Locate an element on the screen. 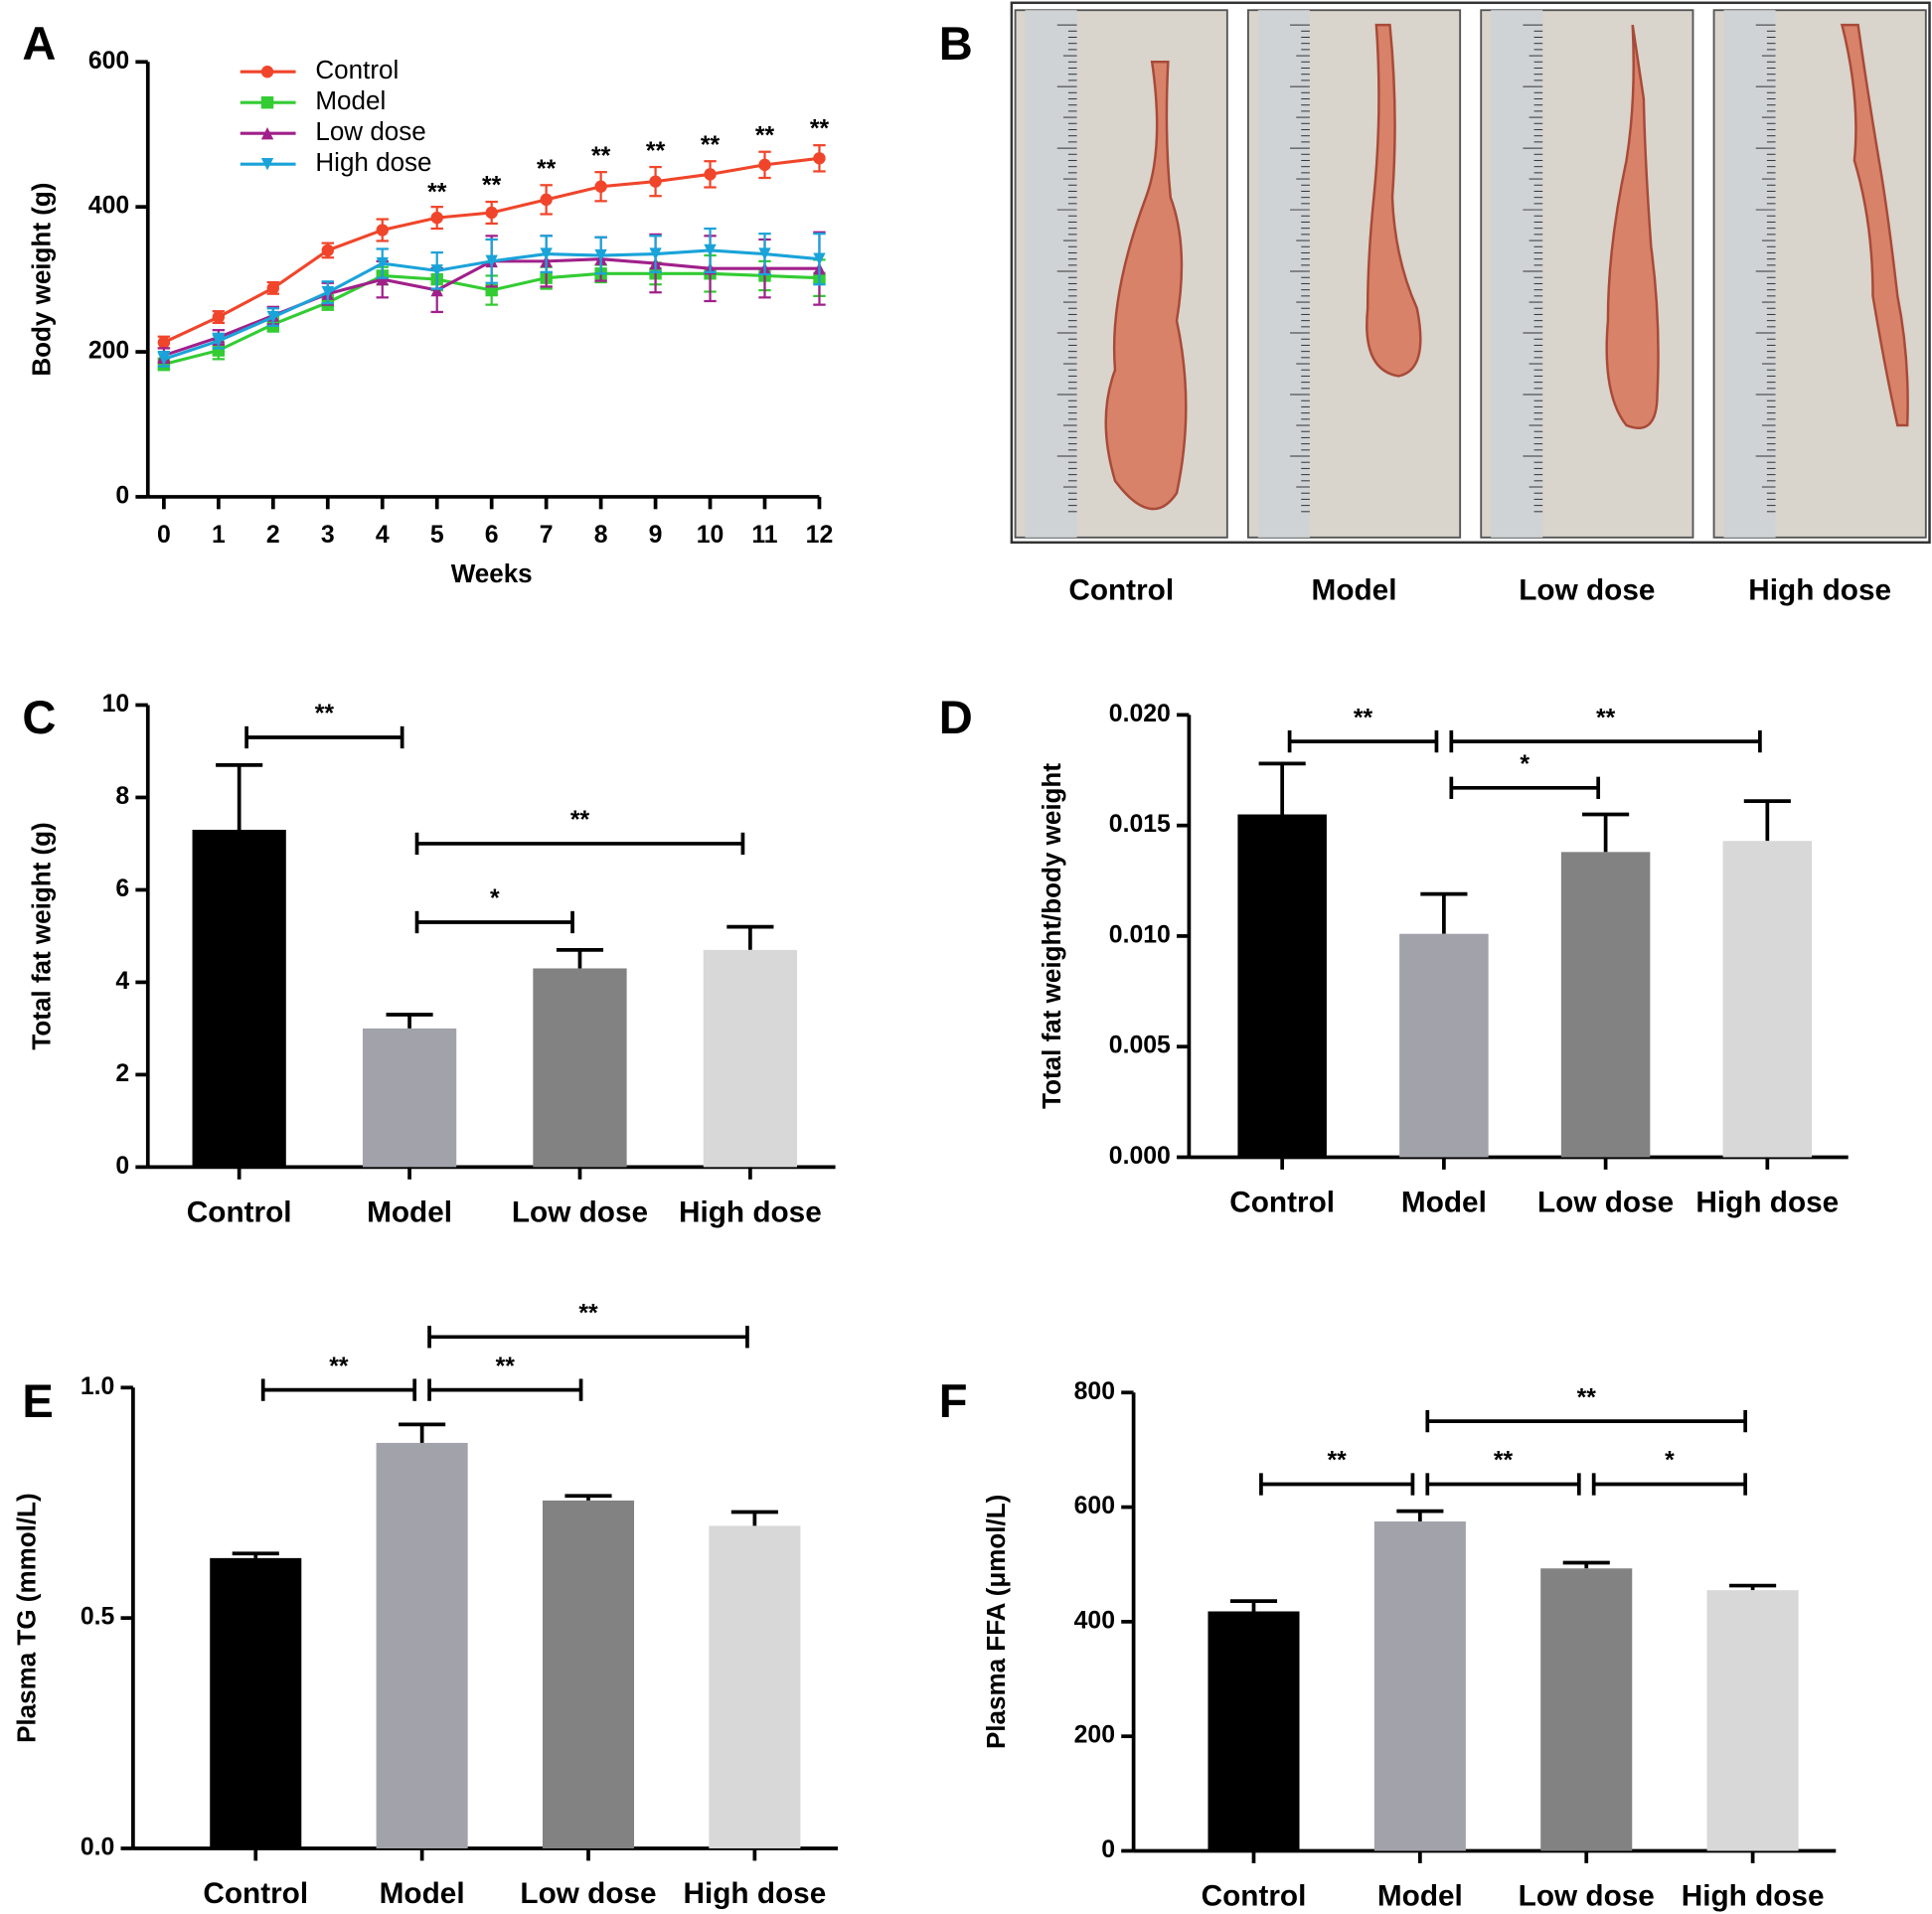 This screenshot has height=1914, width=1932. y-tick-label: 600 is located at coordinates (1094, 1506).